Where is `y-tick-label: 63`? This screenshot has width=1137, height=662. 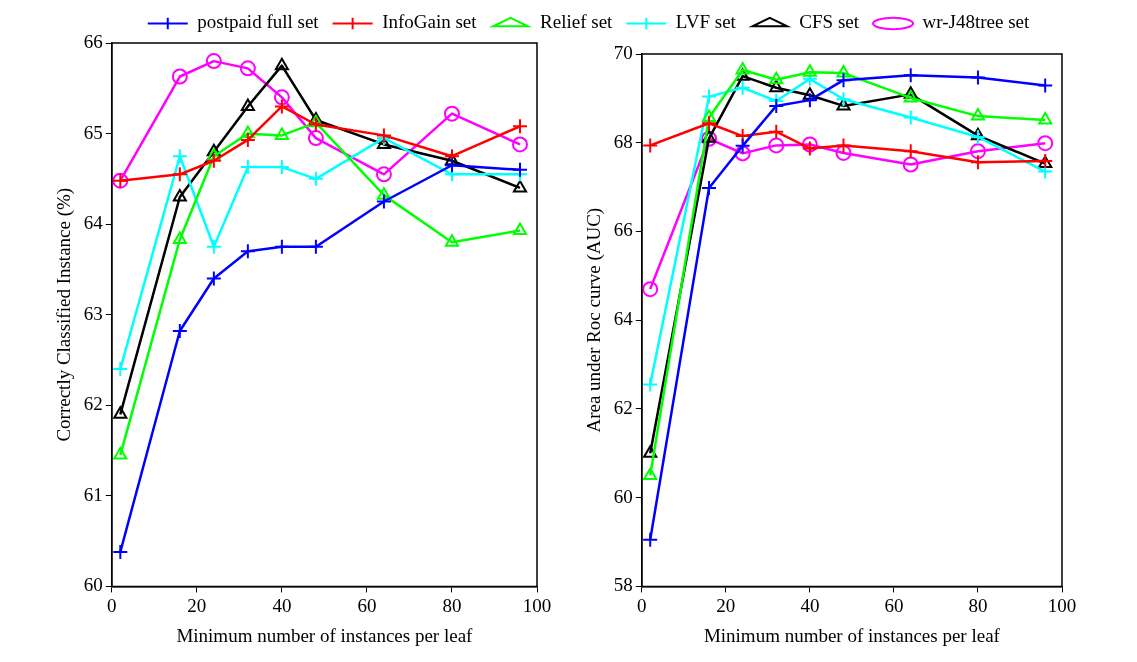 y-tick-label: 63 is located at coordinates (93, 313).